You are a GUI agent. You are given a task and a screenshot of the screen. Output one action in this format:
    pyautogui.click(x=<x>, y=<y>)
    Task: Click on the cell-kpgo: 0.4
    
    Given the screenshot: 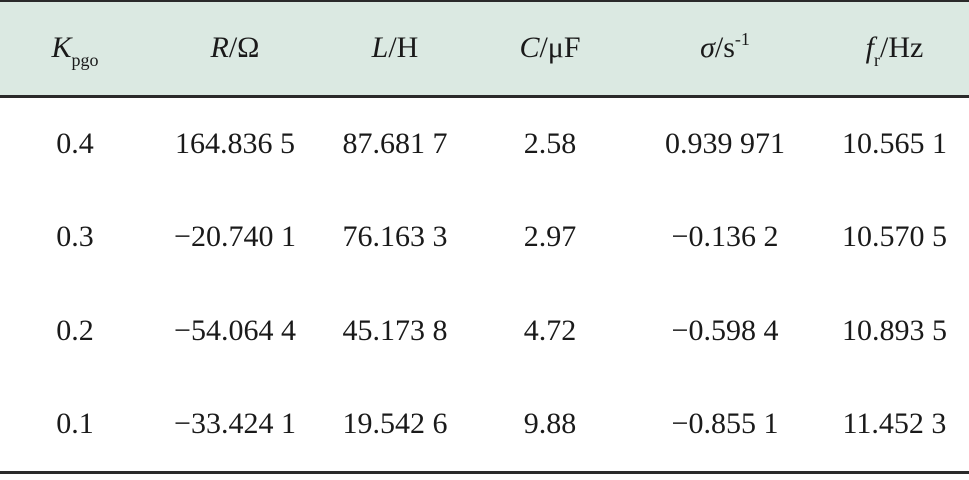 What is the action you would take?
    pyautogui.click(x=75, y=143)
    